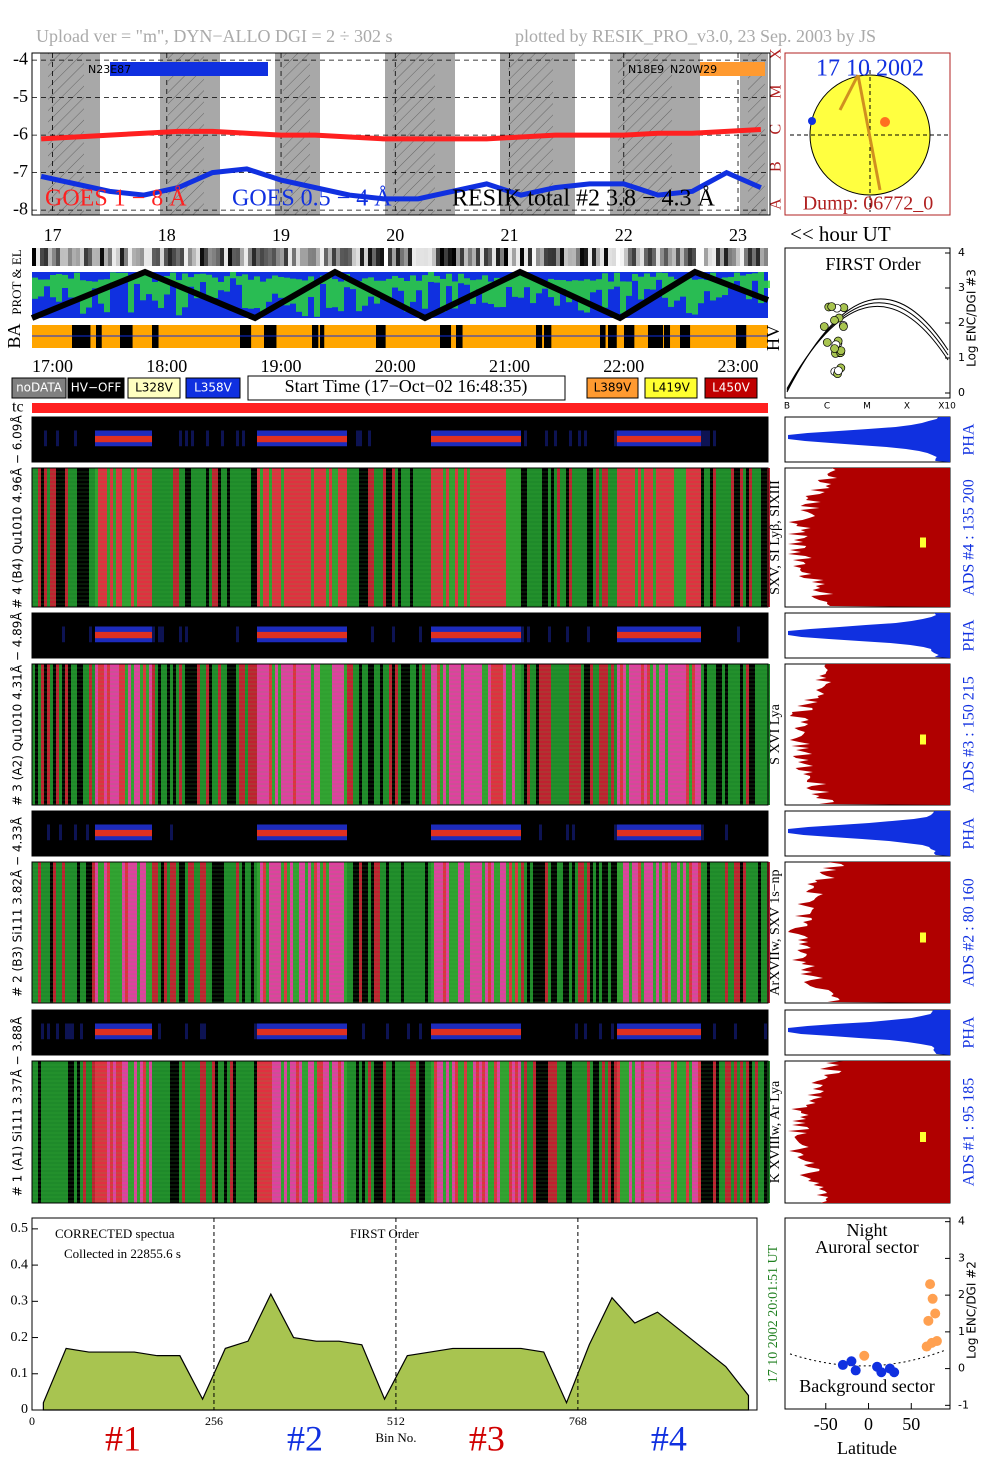 The height and width of the screenshot is (1477, 1004). Describe the element at coordinates (961, 1368) in the screenshot. I see `y-tick-label: 0` at that location.